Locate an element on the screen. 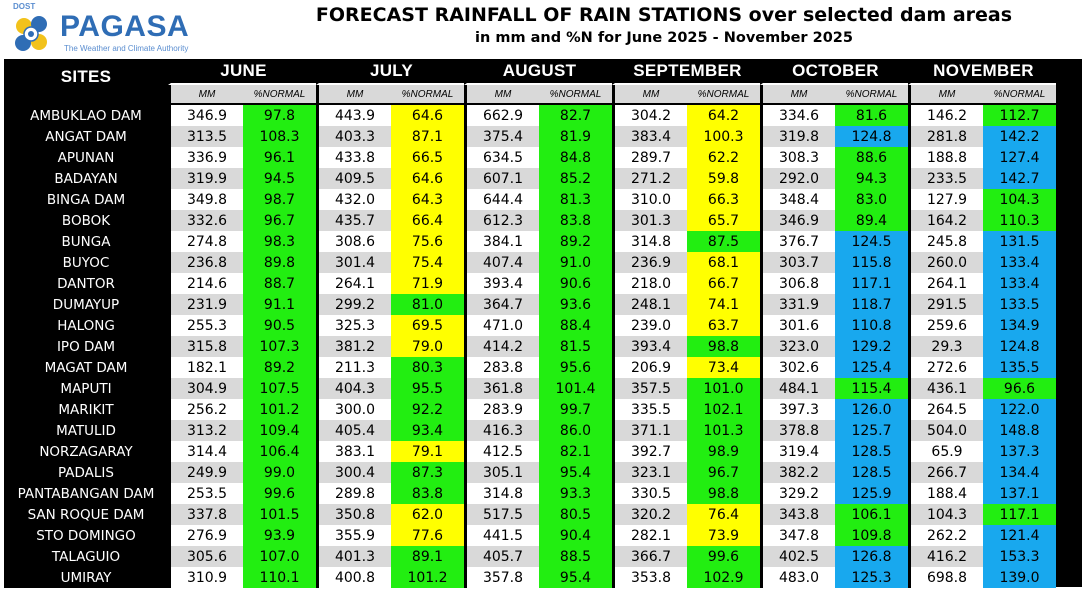  rainfall-mm-cell: 402.5 is located at coordinates (797, 556).